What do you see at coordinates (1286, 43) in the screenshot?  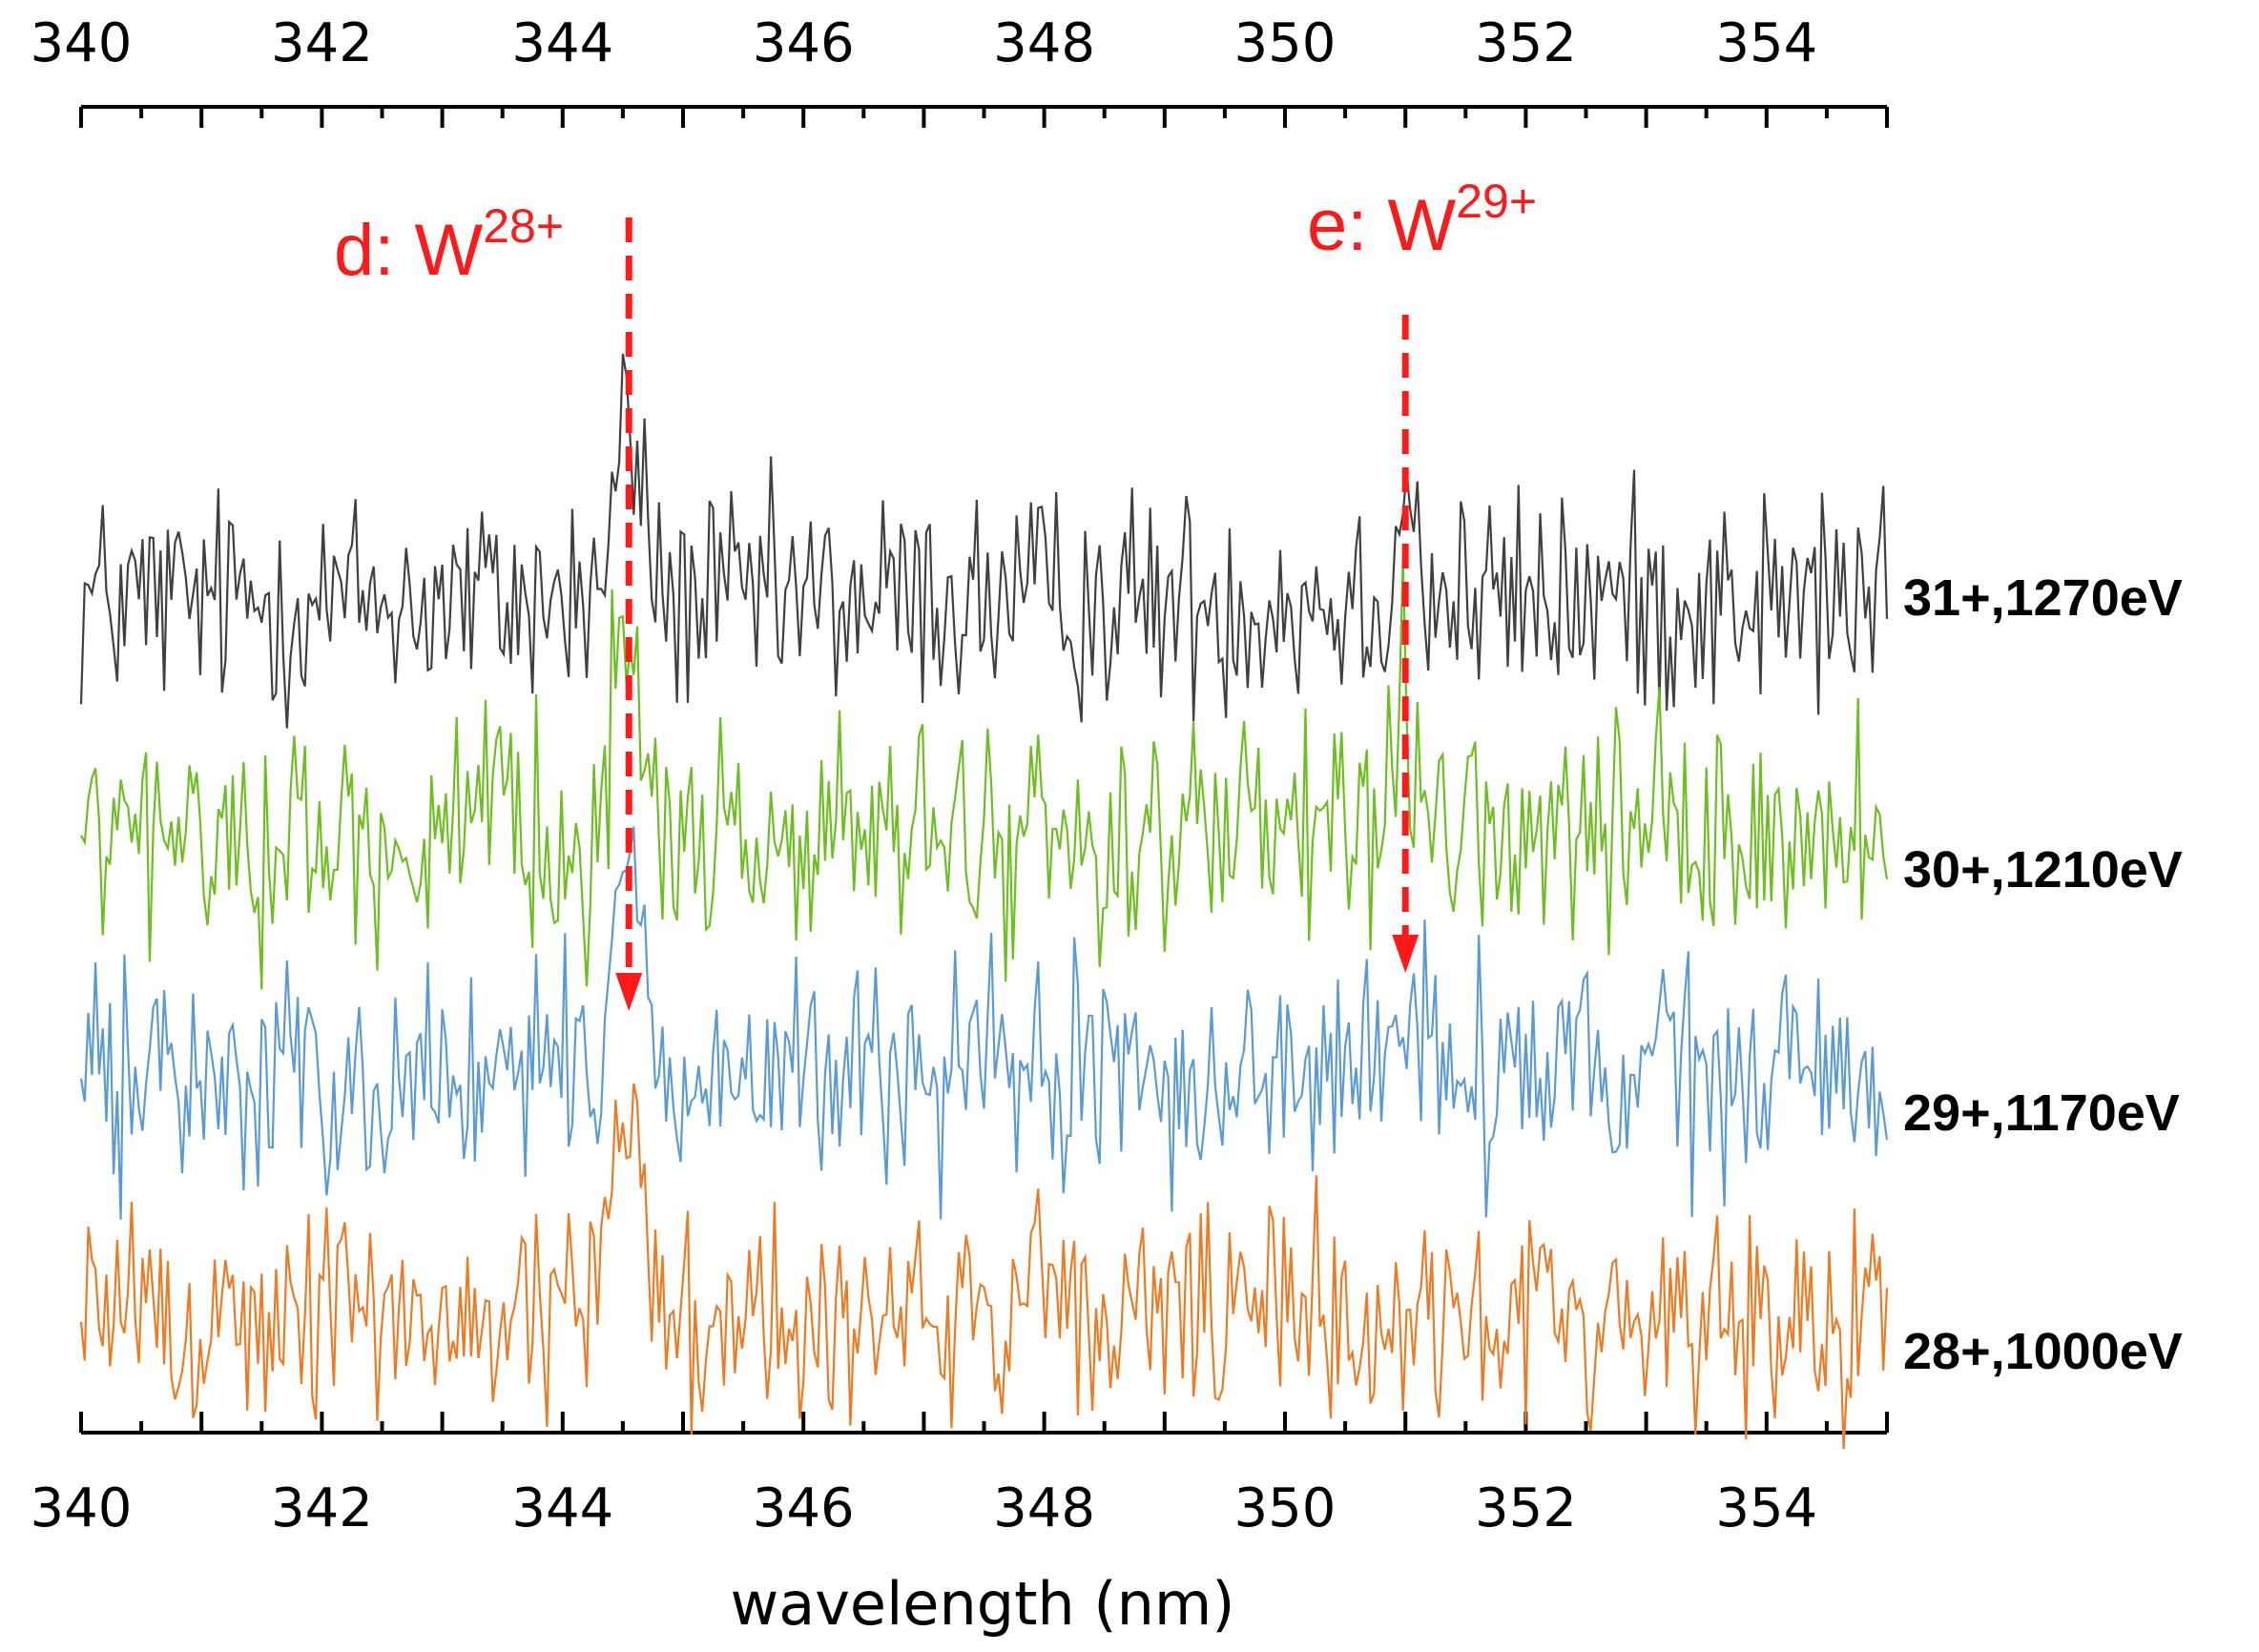 I see `top-tick-label: 350` at bounding box center [1286, 43].